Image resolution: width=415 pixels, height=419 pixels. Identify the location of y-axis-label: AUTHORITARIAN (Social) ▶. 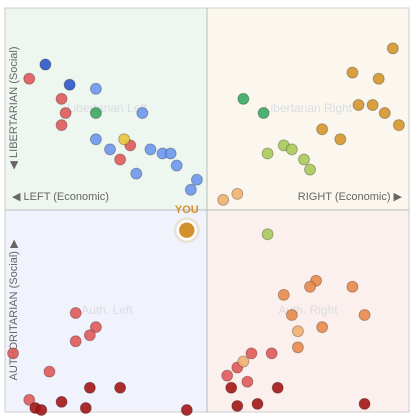
(14, 309).